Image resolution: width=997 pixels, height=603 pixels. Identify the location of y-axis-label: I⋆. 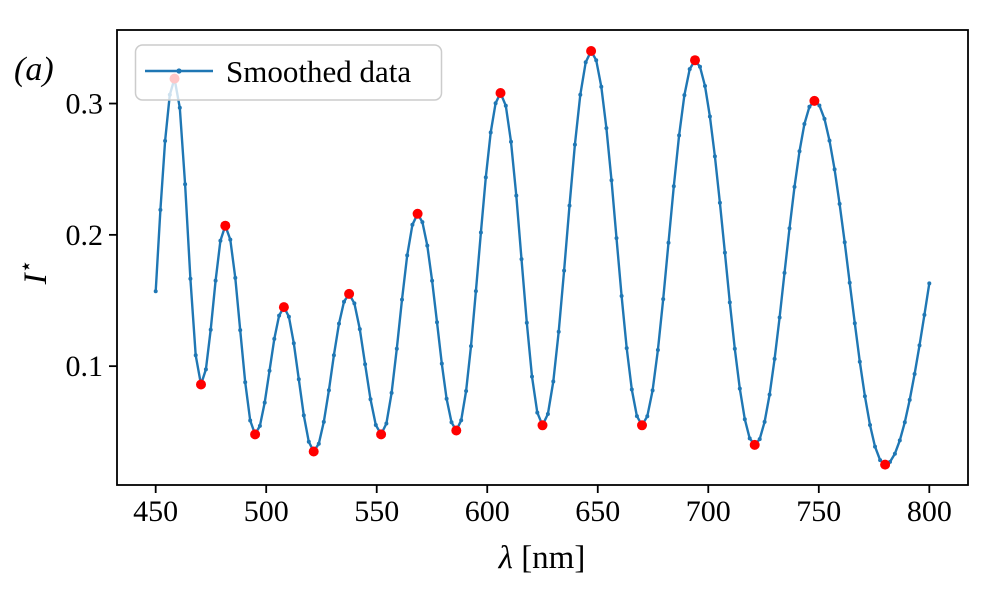
(33, 273).